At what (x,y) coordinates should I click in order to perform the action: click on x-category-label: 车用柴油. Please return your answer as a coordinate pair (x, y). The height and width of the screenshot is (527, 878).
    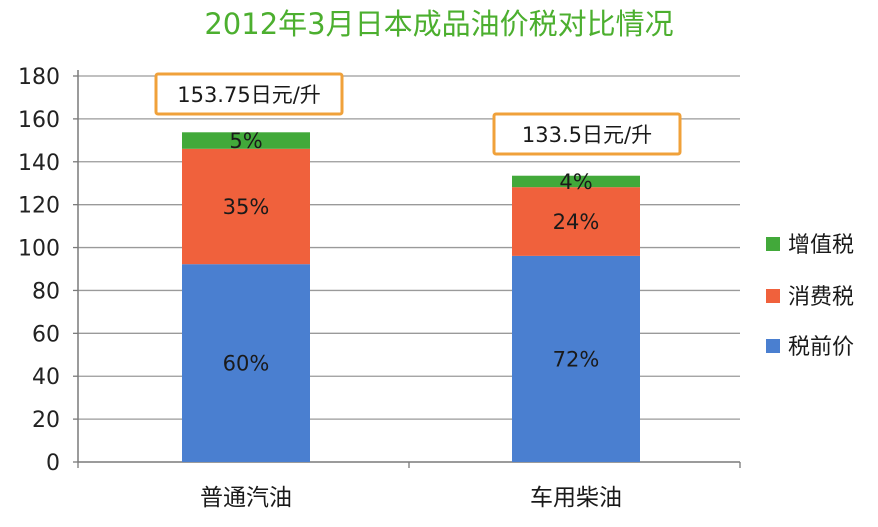
    Looking at the image, I should click on (576, 498).